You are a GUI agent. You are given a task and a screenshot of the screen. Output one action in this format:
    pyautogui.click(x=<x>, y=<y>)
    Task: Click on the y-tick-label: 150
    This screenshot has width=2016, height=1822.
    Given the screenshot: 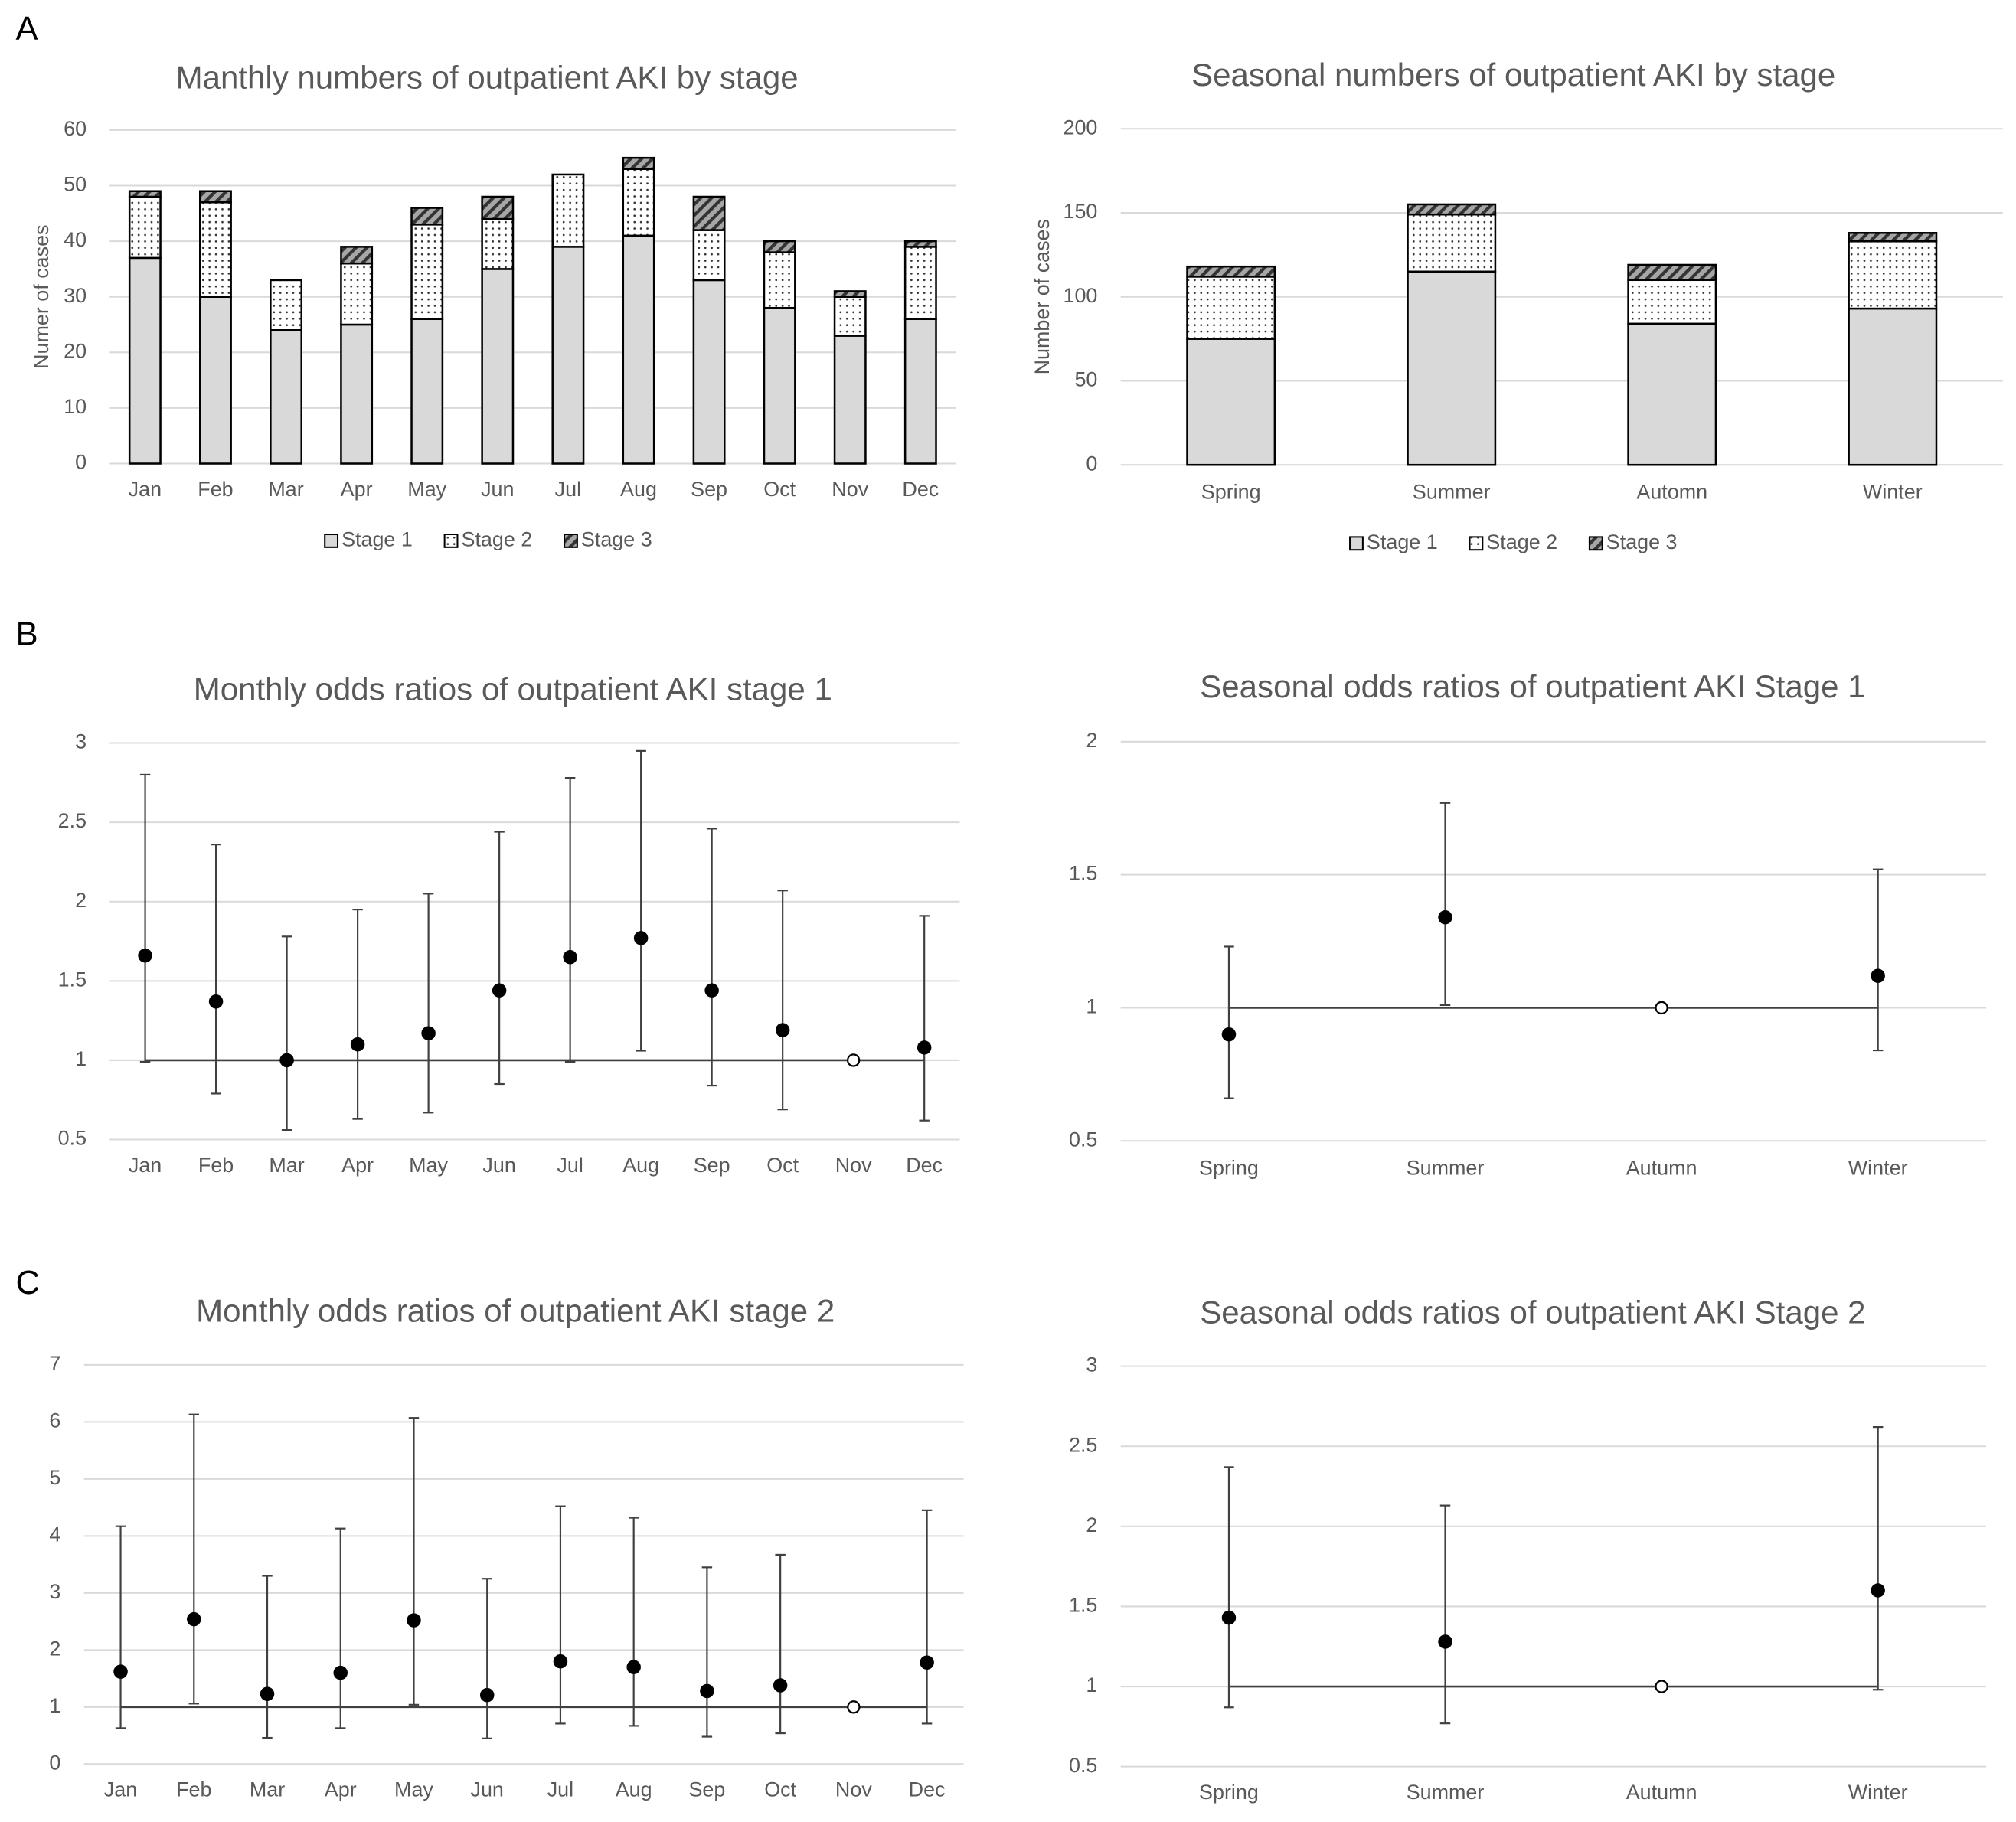 What is the action you would take?
    pyautogui.click(x=1080, y=211)
    